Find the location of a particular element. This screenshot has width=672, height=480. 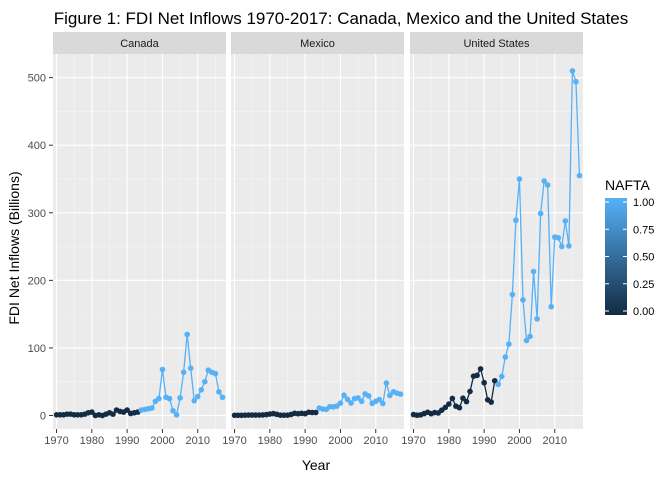

nafta-legend: NAFTA 1.00 0.75 0.50 0.25 0.00 is located at coordinates (629, 247).